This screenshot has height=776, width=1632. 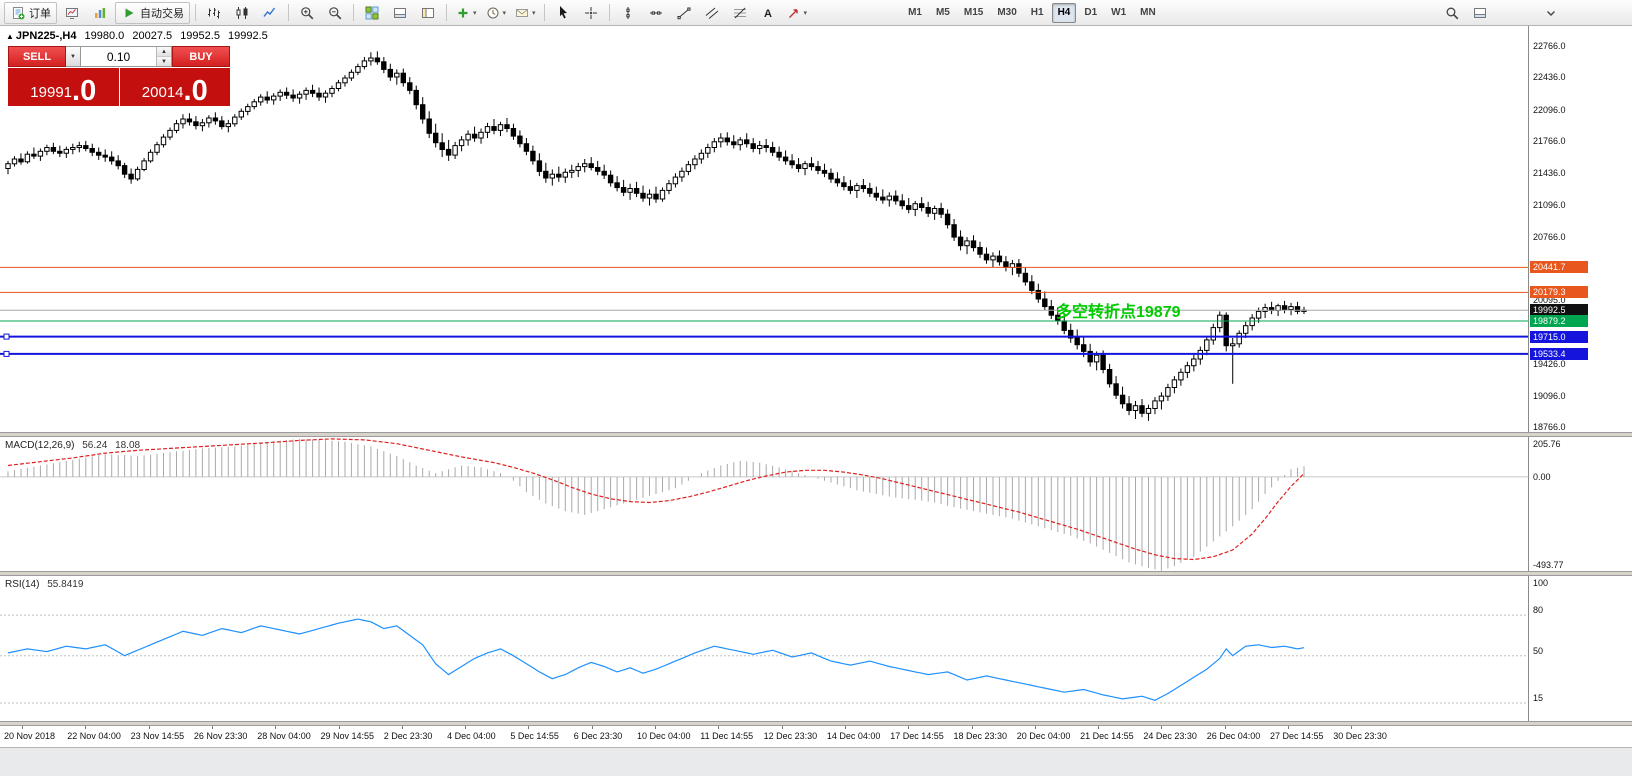 I want to click on zoom-out-button, so click(x=335, y=13).